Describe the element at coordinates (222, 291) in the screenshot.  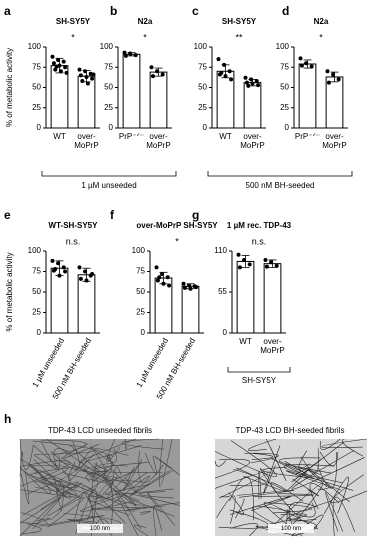
I see `y-tick-label: 55` at that location.